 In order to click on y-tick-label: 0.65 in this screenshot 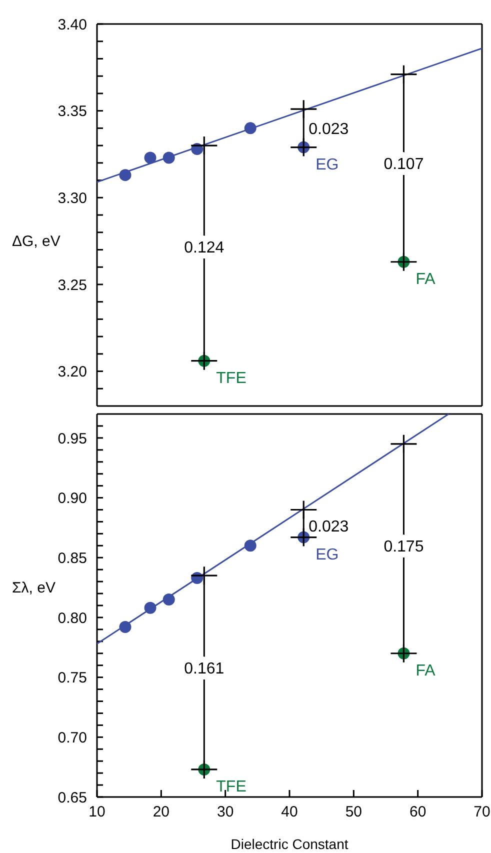, I will do `click(72, 797)`.